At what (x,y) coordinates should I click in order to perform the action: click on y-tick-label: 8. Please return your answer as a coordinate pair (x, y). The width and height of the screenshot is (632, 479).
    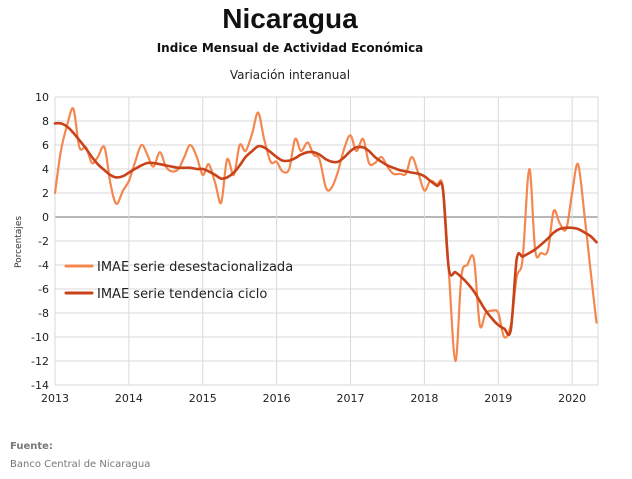
    Looking at the image, I should click on (45, 121).